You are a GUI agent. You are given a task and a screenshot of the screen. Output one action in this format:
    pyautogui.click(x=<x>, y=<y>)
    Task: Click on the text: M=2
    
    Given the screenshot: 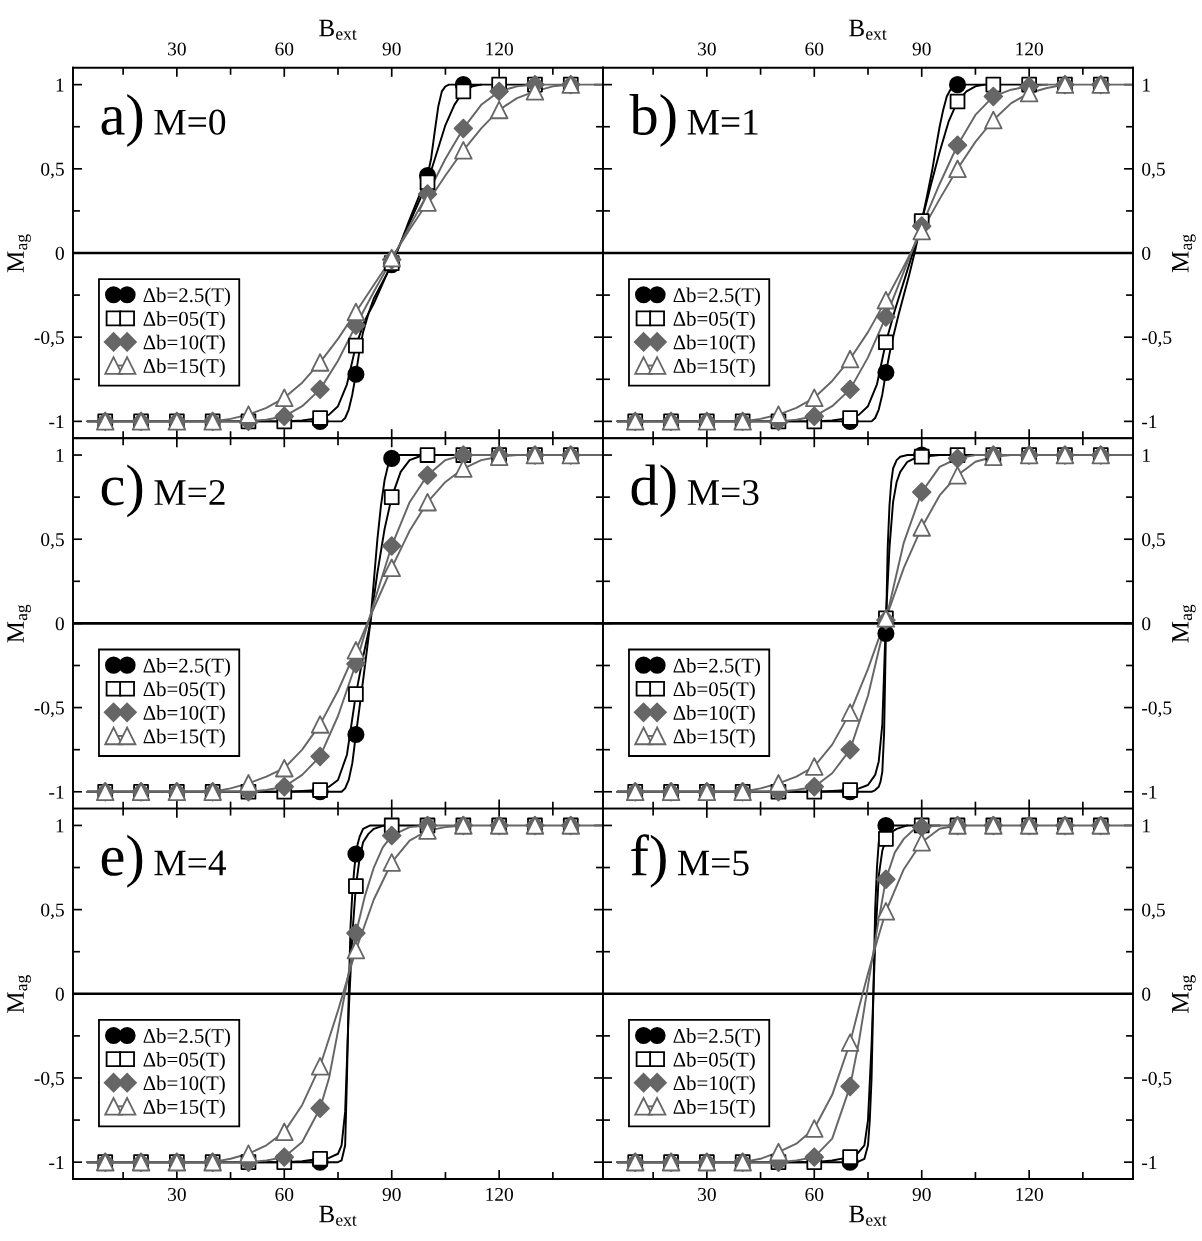 What is the action you would take?
    pyautogui.click(x=189, y=492)
    